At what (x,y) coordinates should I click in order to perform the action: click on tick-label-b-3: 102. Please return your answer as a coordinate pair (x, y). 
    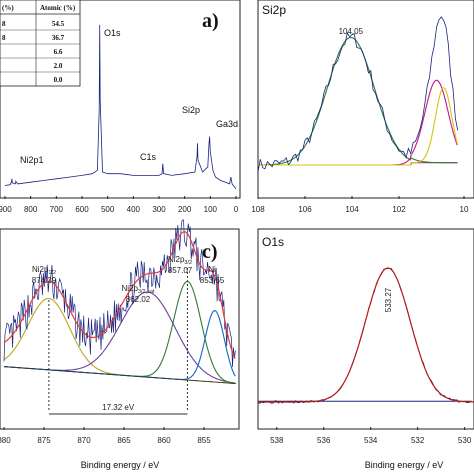
    Looking at the image, I should click on (399, 209).